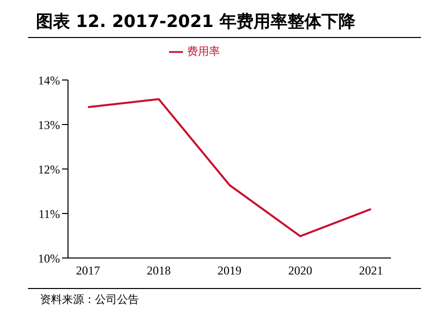  I want to click on y-tick-label: 10%, so click(49, 258).